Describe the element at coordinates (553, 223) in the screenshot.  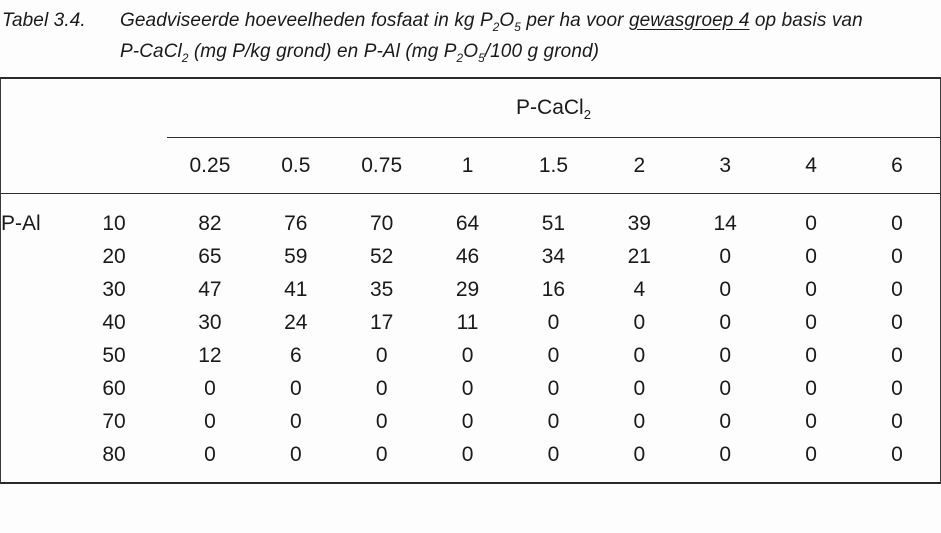
I see `data-cell: 51` at that location.